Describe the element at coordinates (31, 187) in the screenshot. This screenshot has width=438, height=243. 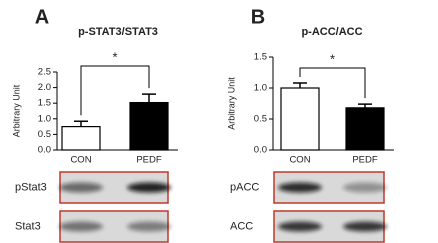
I see `blot-label: pStat3` at that location.